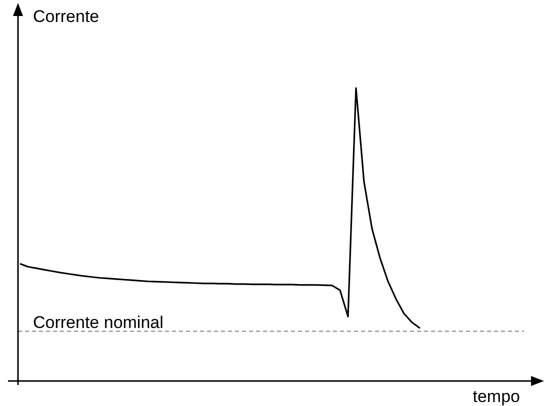 Image resolution: width=547 pixels, height=406 pixels. Describe the element at coordinates (98, 322) in the screenshot. I see `ref-line-label: Corrente nominal` at that location.